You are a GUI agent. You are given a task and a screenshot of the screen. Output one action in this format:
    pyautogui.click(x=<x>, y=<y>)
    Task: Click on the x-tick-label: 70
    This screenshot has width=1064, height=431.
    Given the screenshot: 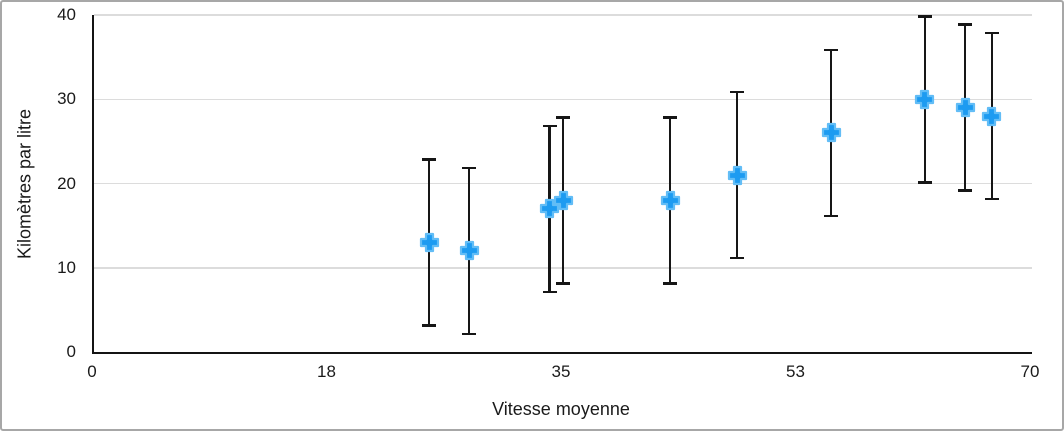 What is the action you would take?
    pyautogui.click(x=1030, y=371)
    